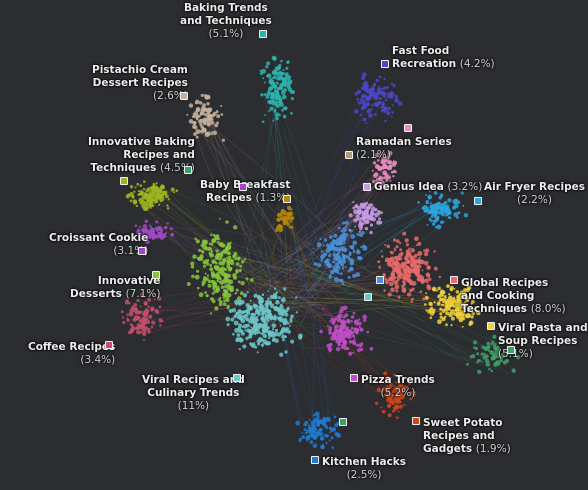 This screenshot has width=588, height=490. Describe the element at coordinates (277, 89) in the screenshot. I see `cluster-baking-trends` at that location.